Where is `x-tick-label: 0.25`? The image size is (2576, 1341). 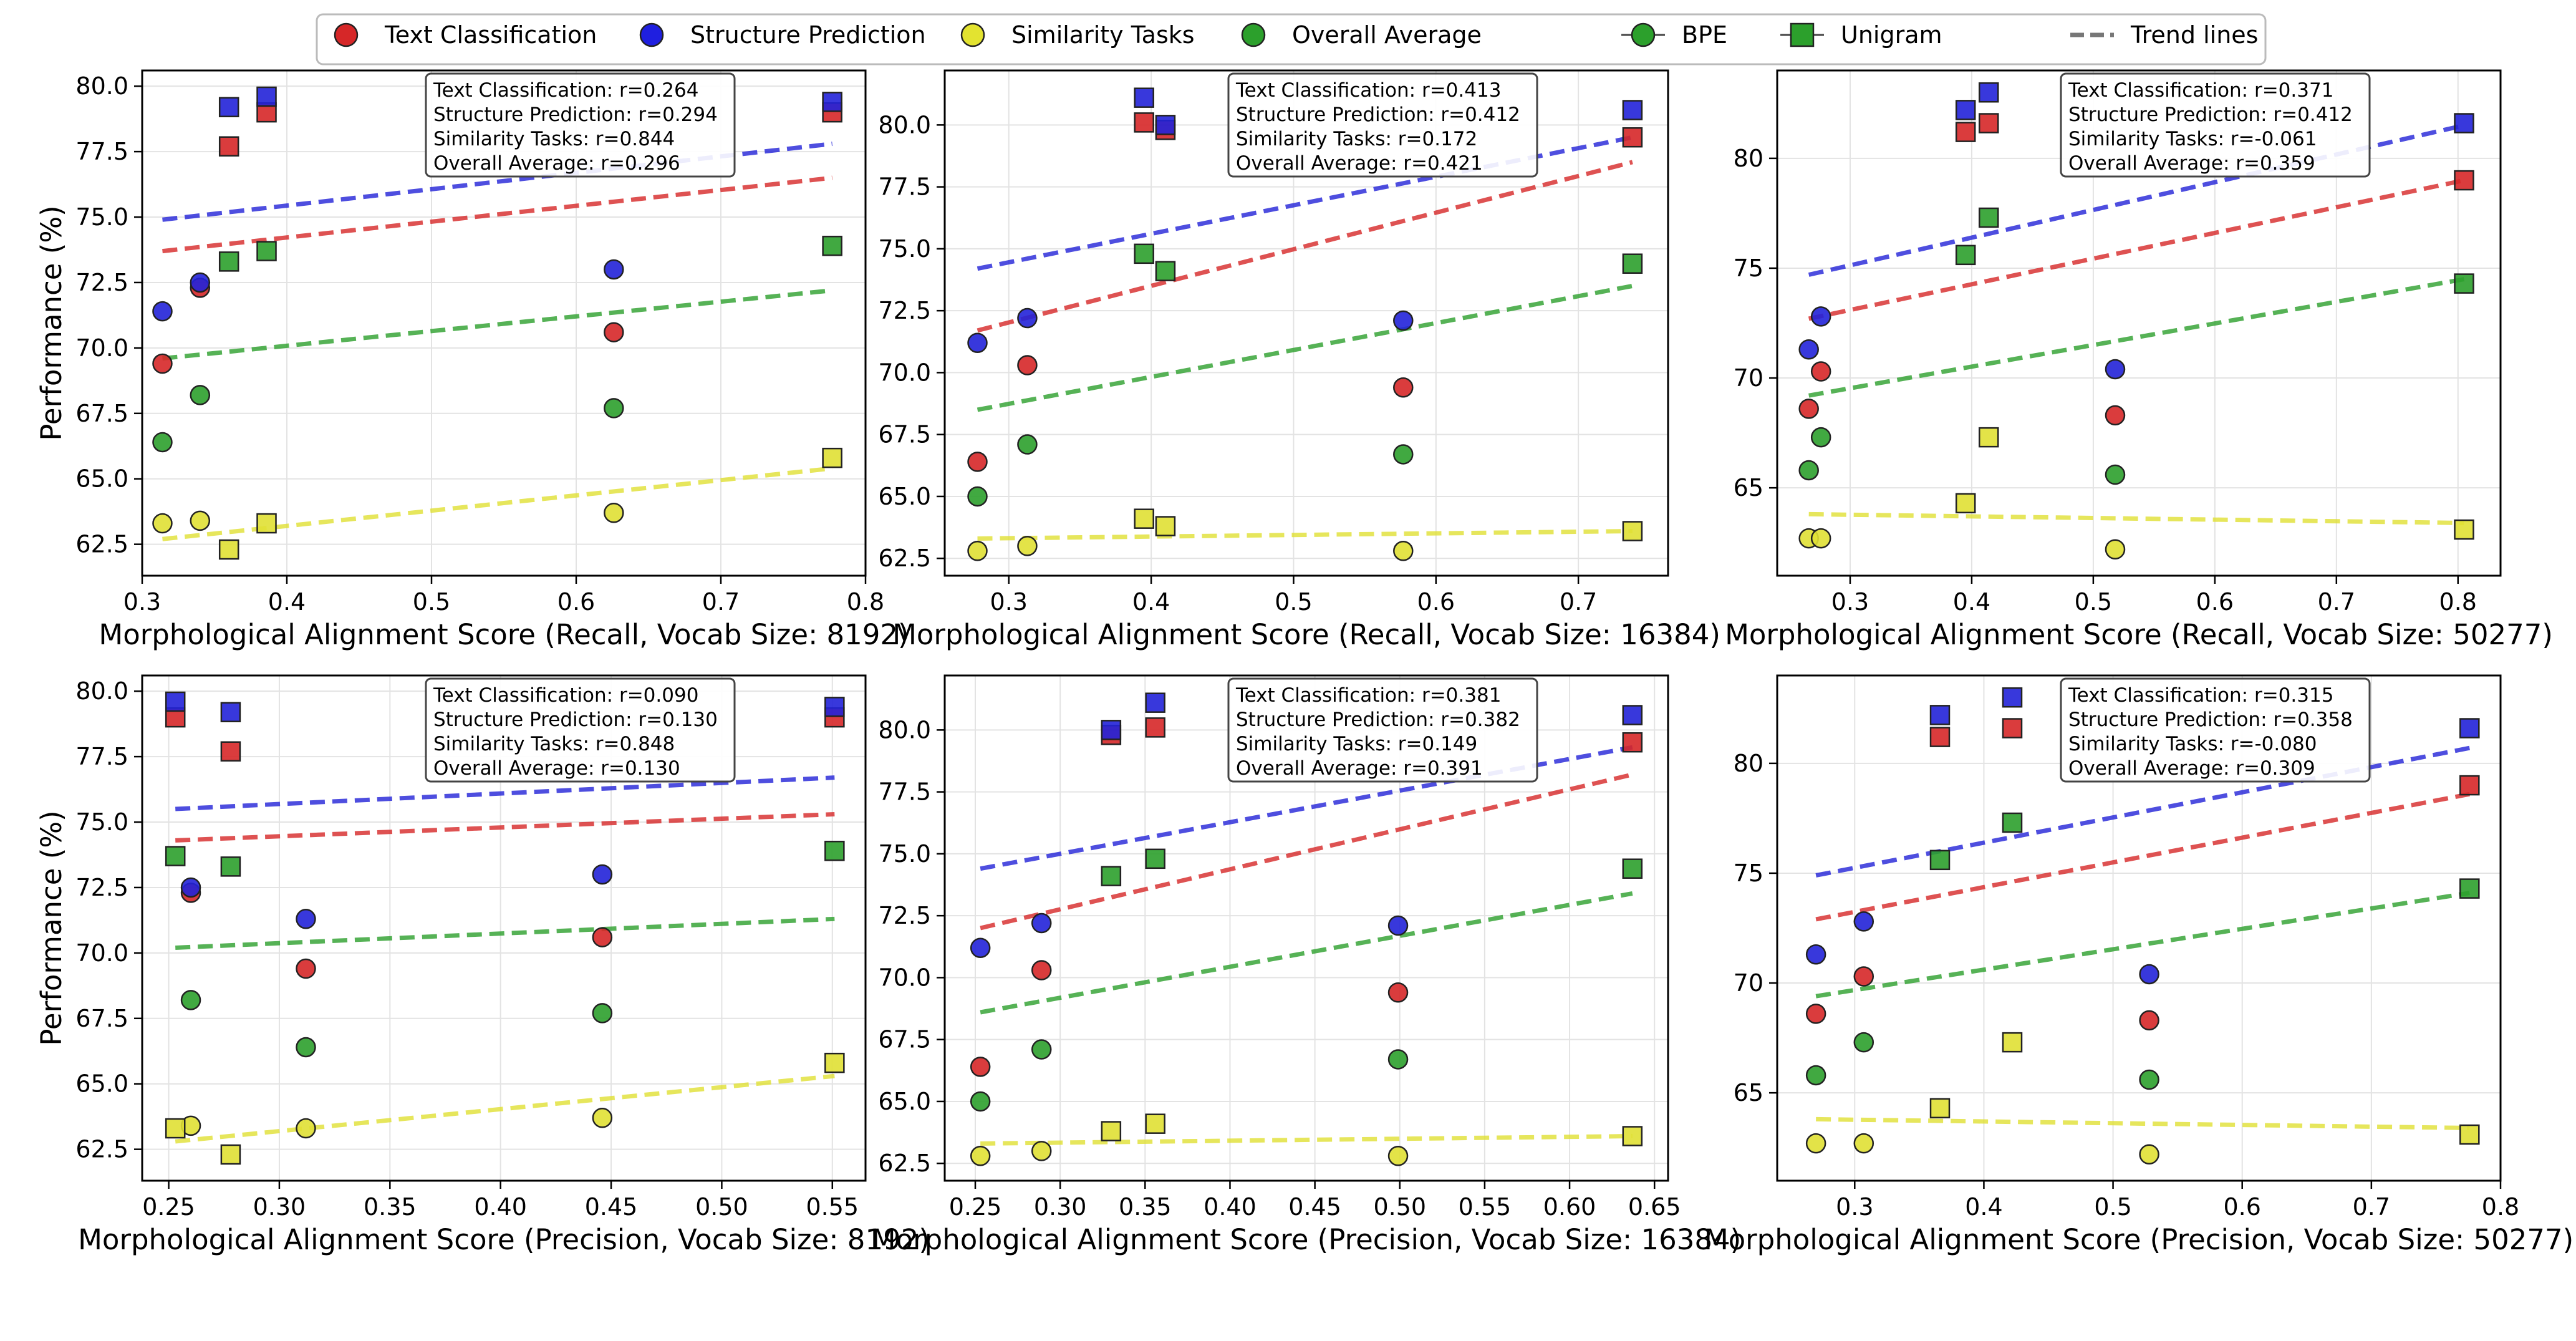
x-tick-label: 0.25 is located at coordinates (168, 1207).